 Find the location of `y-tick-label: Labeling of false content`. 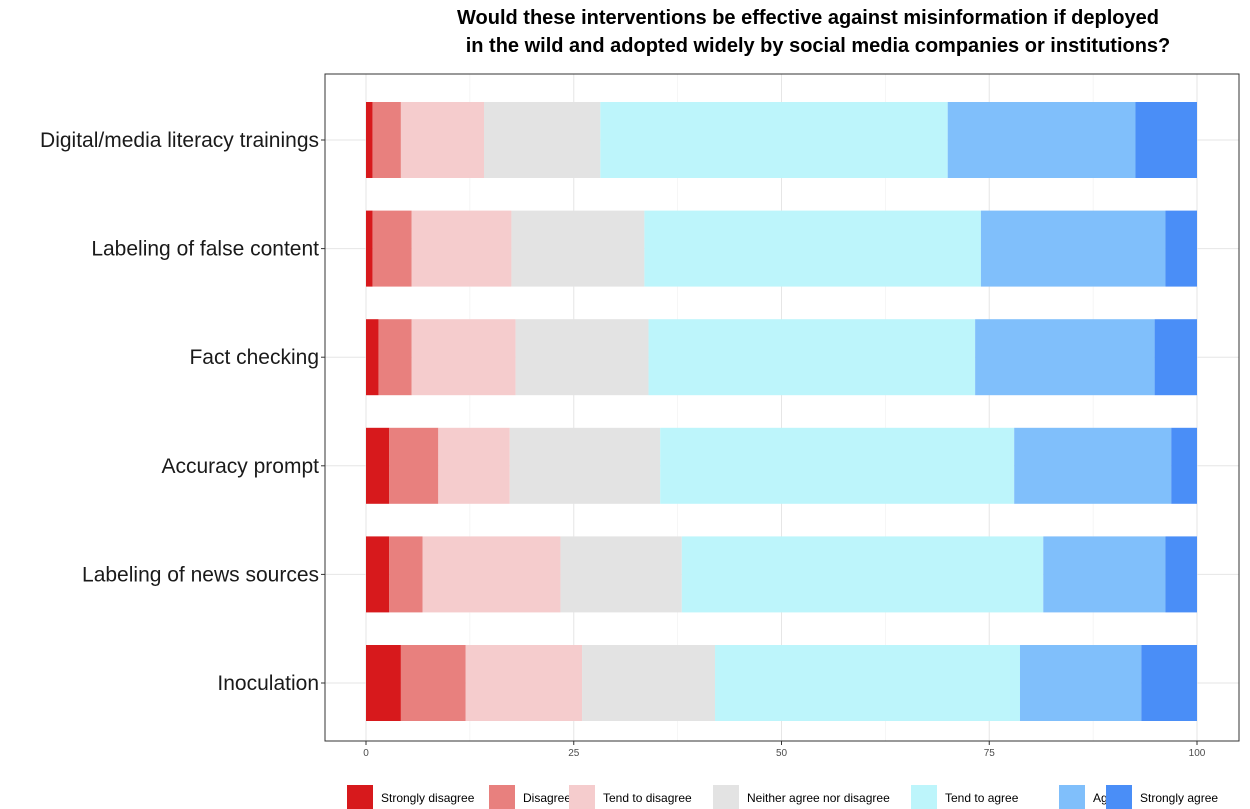

y-tick-label: Labeling of false content is located at coordinates (205, 249).